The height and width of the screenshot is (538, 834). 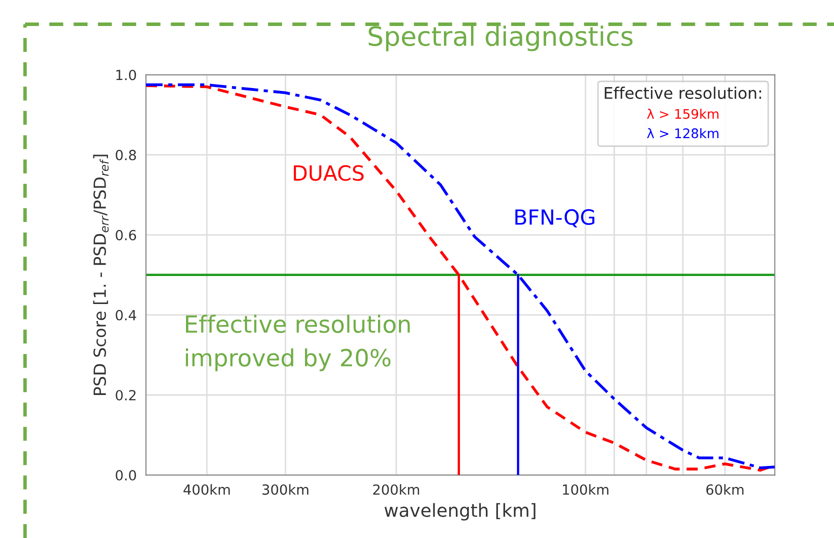 I want to click on text: λ > 159km, so click(x=682, y=113).